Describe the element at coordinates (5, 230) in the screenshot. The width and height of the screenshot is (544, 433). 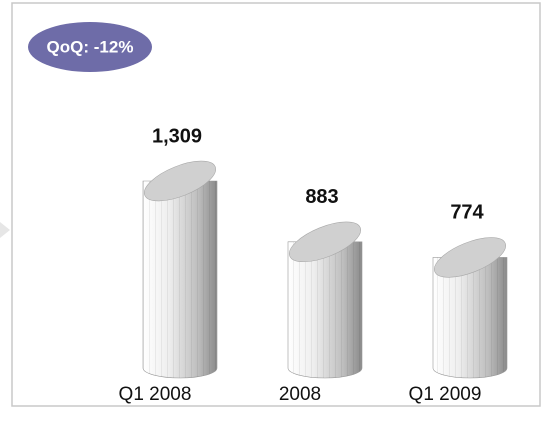
I see `side-arrow` at that location.